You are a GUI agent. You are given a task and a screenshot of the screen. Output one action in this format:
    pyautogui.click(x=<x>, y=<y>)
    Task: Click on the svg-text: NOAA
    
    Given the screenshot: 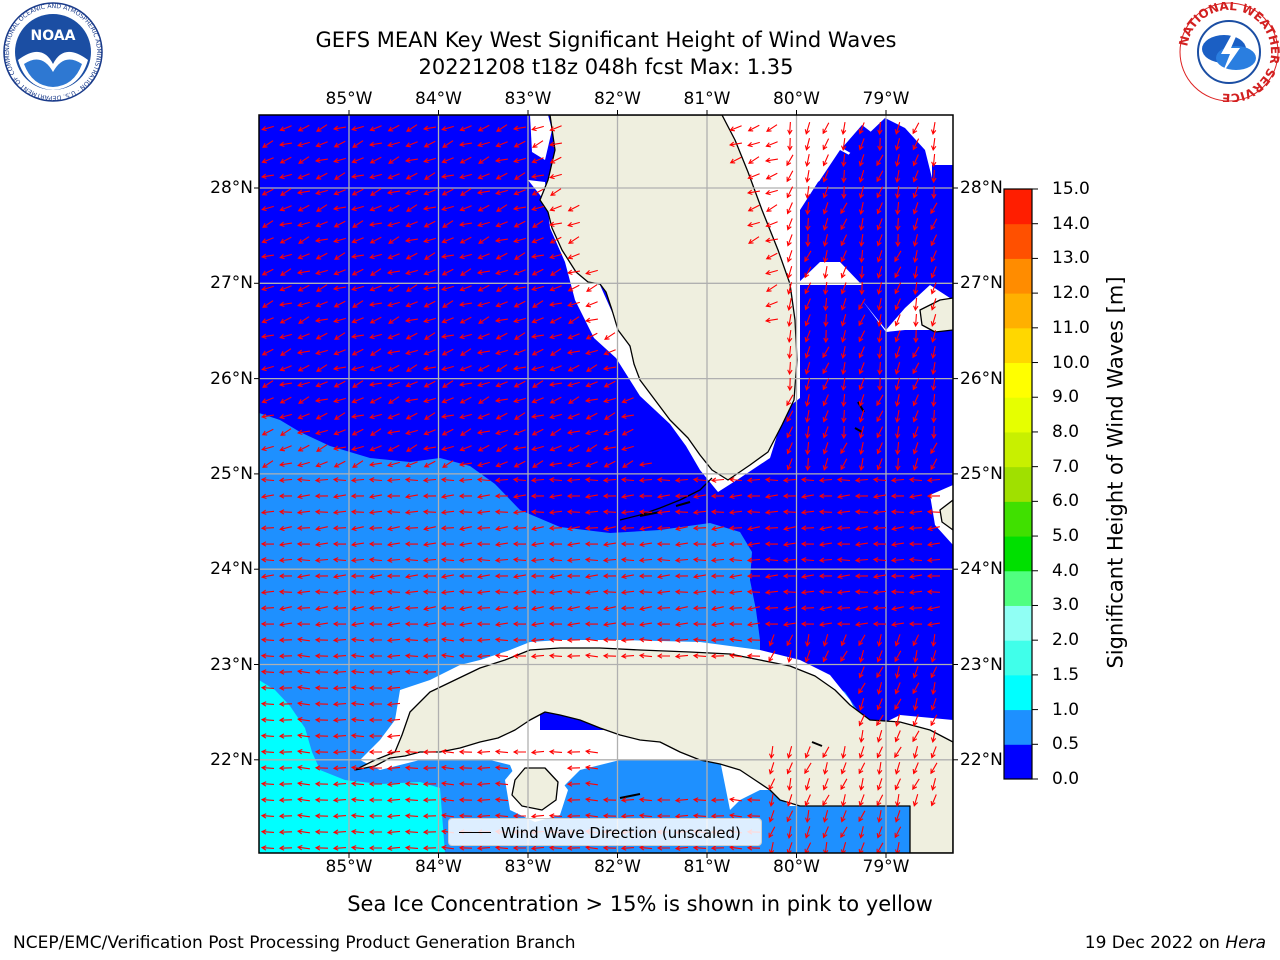 What is the action you would take?
    pyautogui.click(x=53, y=36)
    